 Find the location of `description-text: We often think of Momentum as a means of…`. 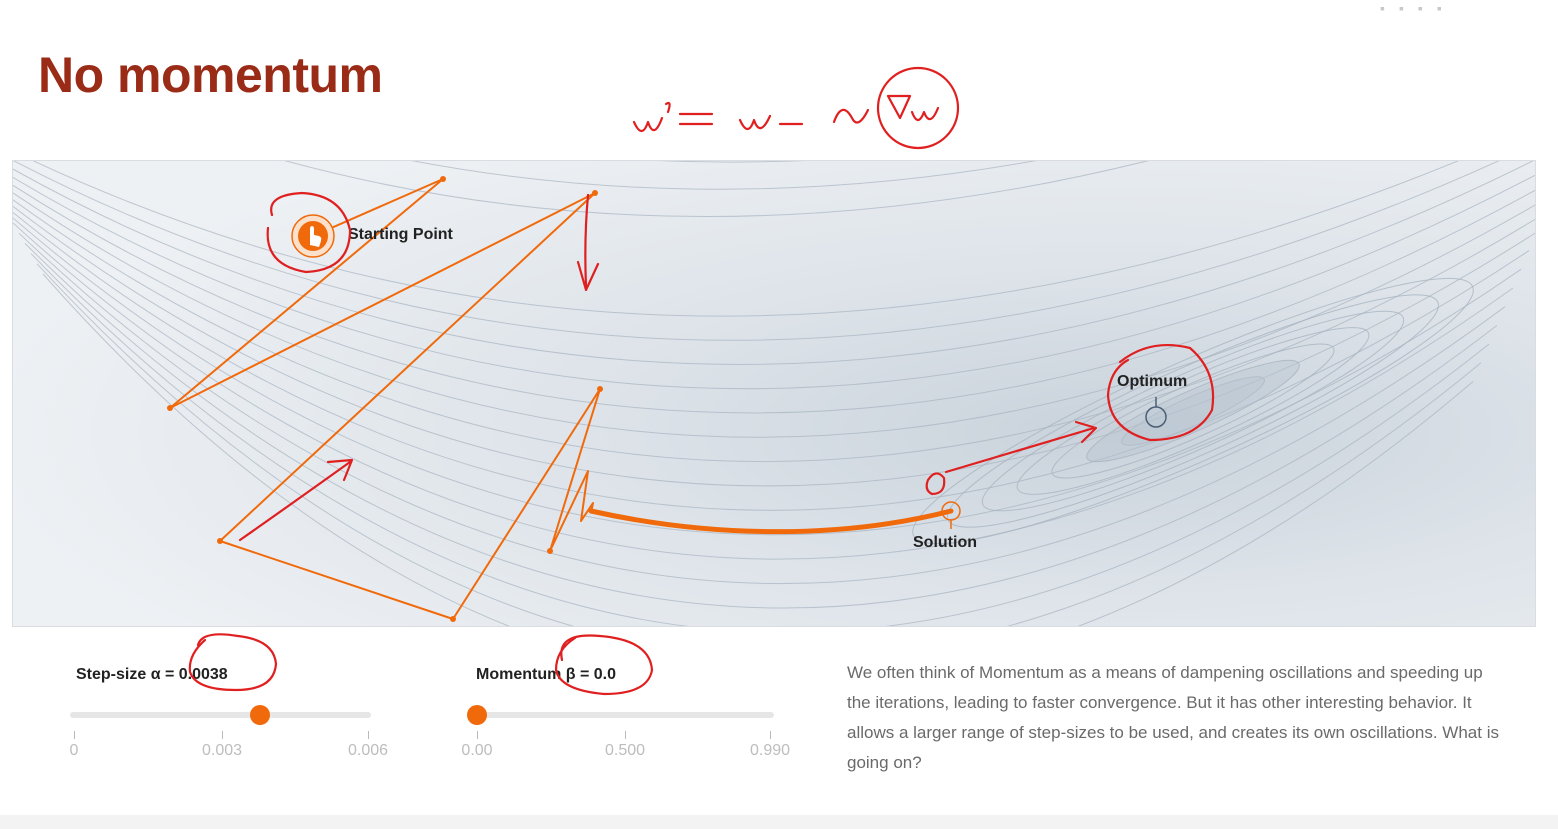

description-text: We often think of Momentum as a means of… is located at coordinates (1173, 717).